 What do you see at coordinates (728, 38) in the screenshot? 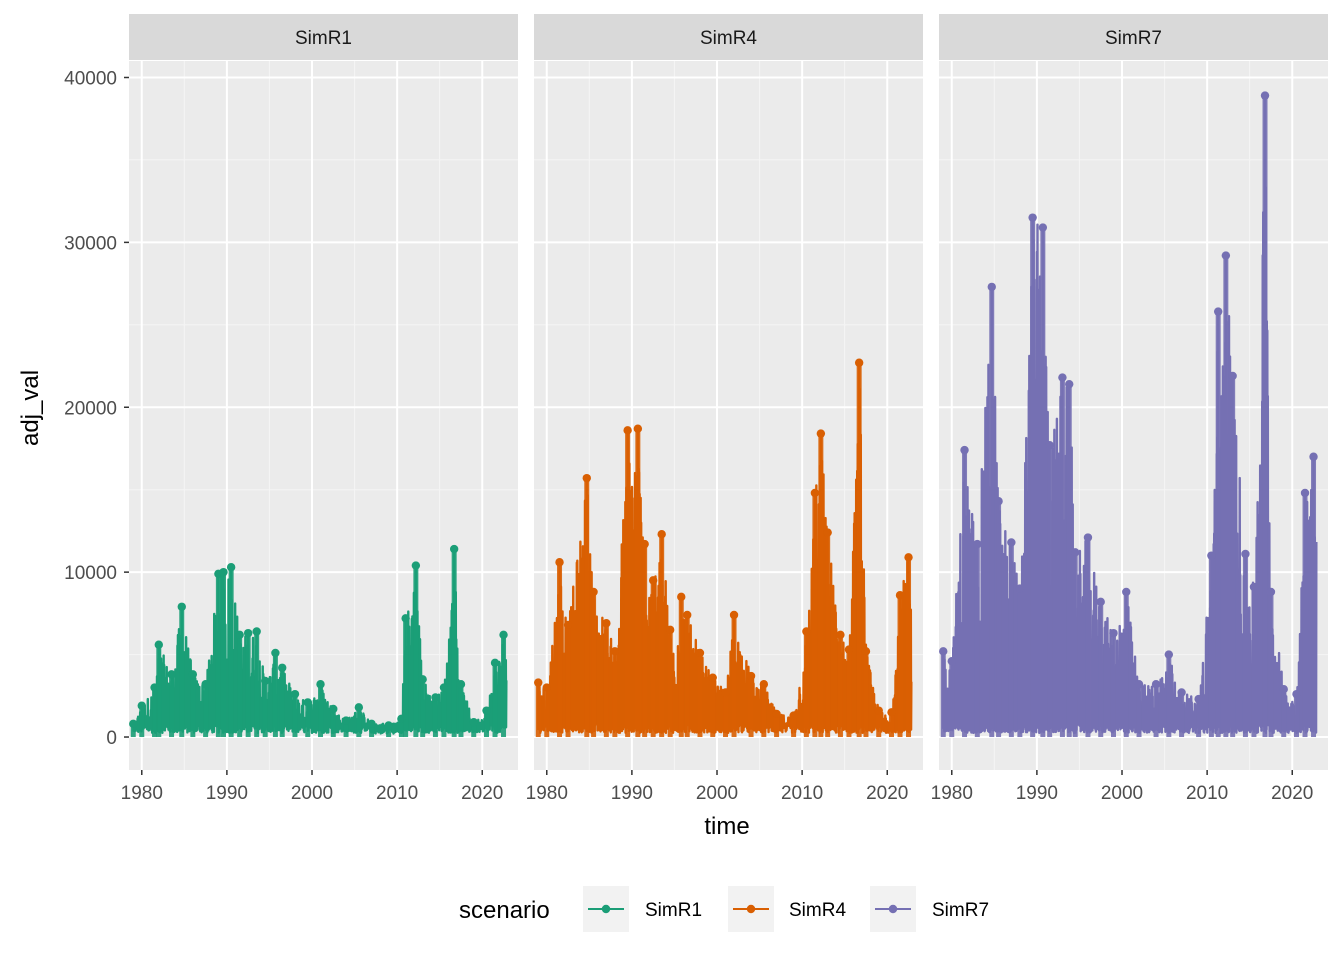
I see `facet-strip-label: SimR4` at bounding box center [728, 38].